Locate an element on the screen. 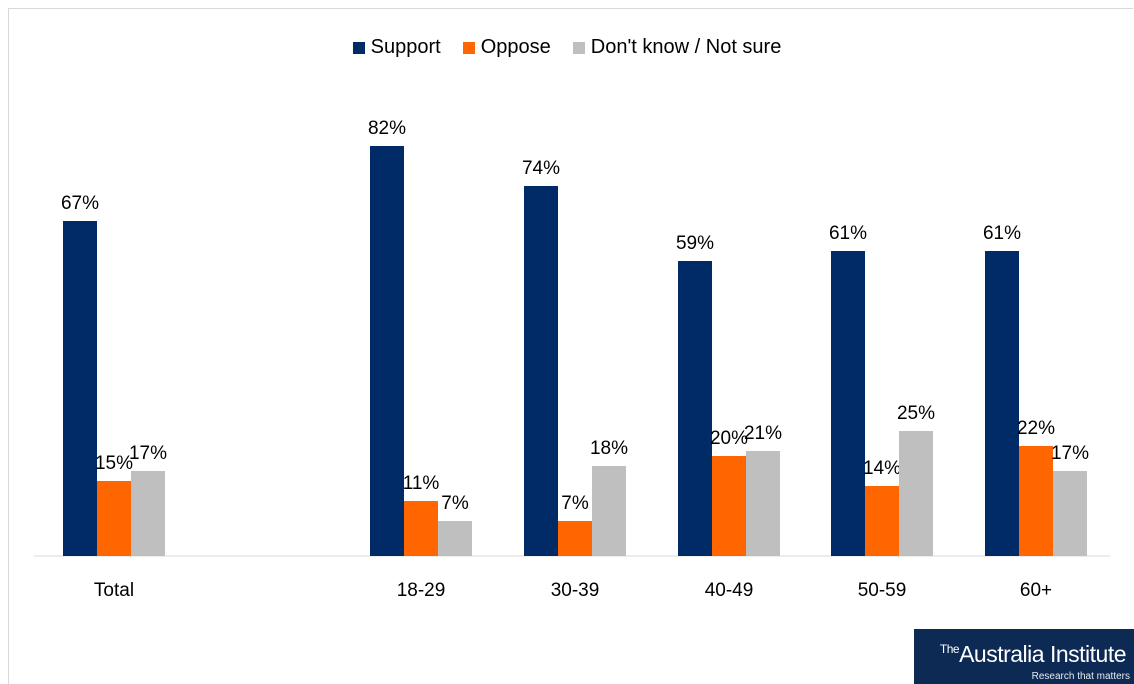  data-label: 15% is located at coordinates (114, 463).